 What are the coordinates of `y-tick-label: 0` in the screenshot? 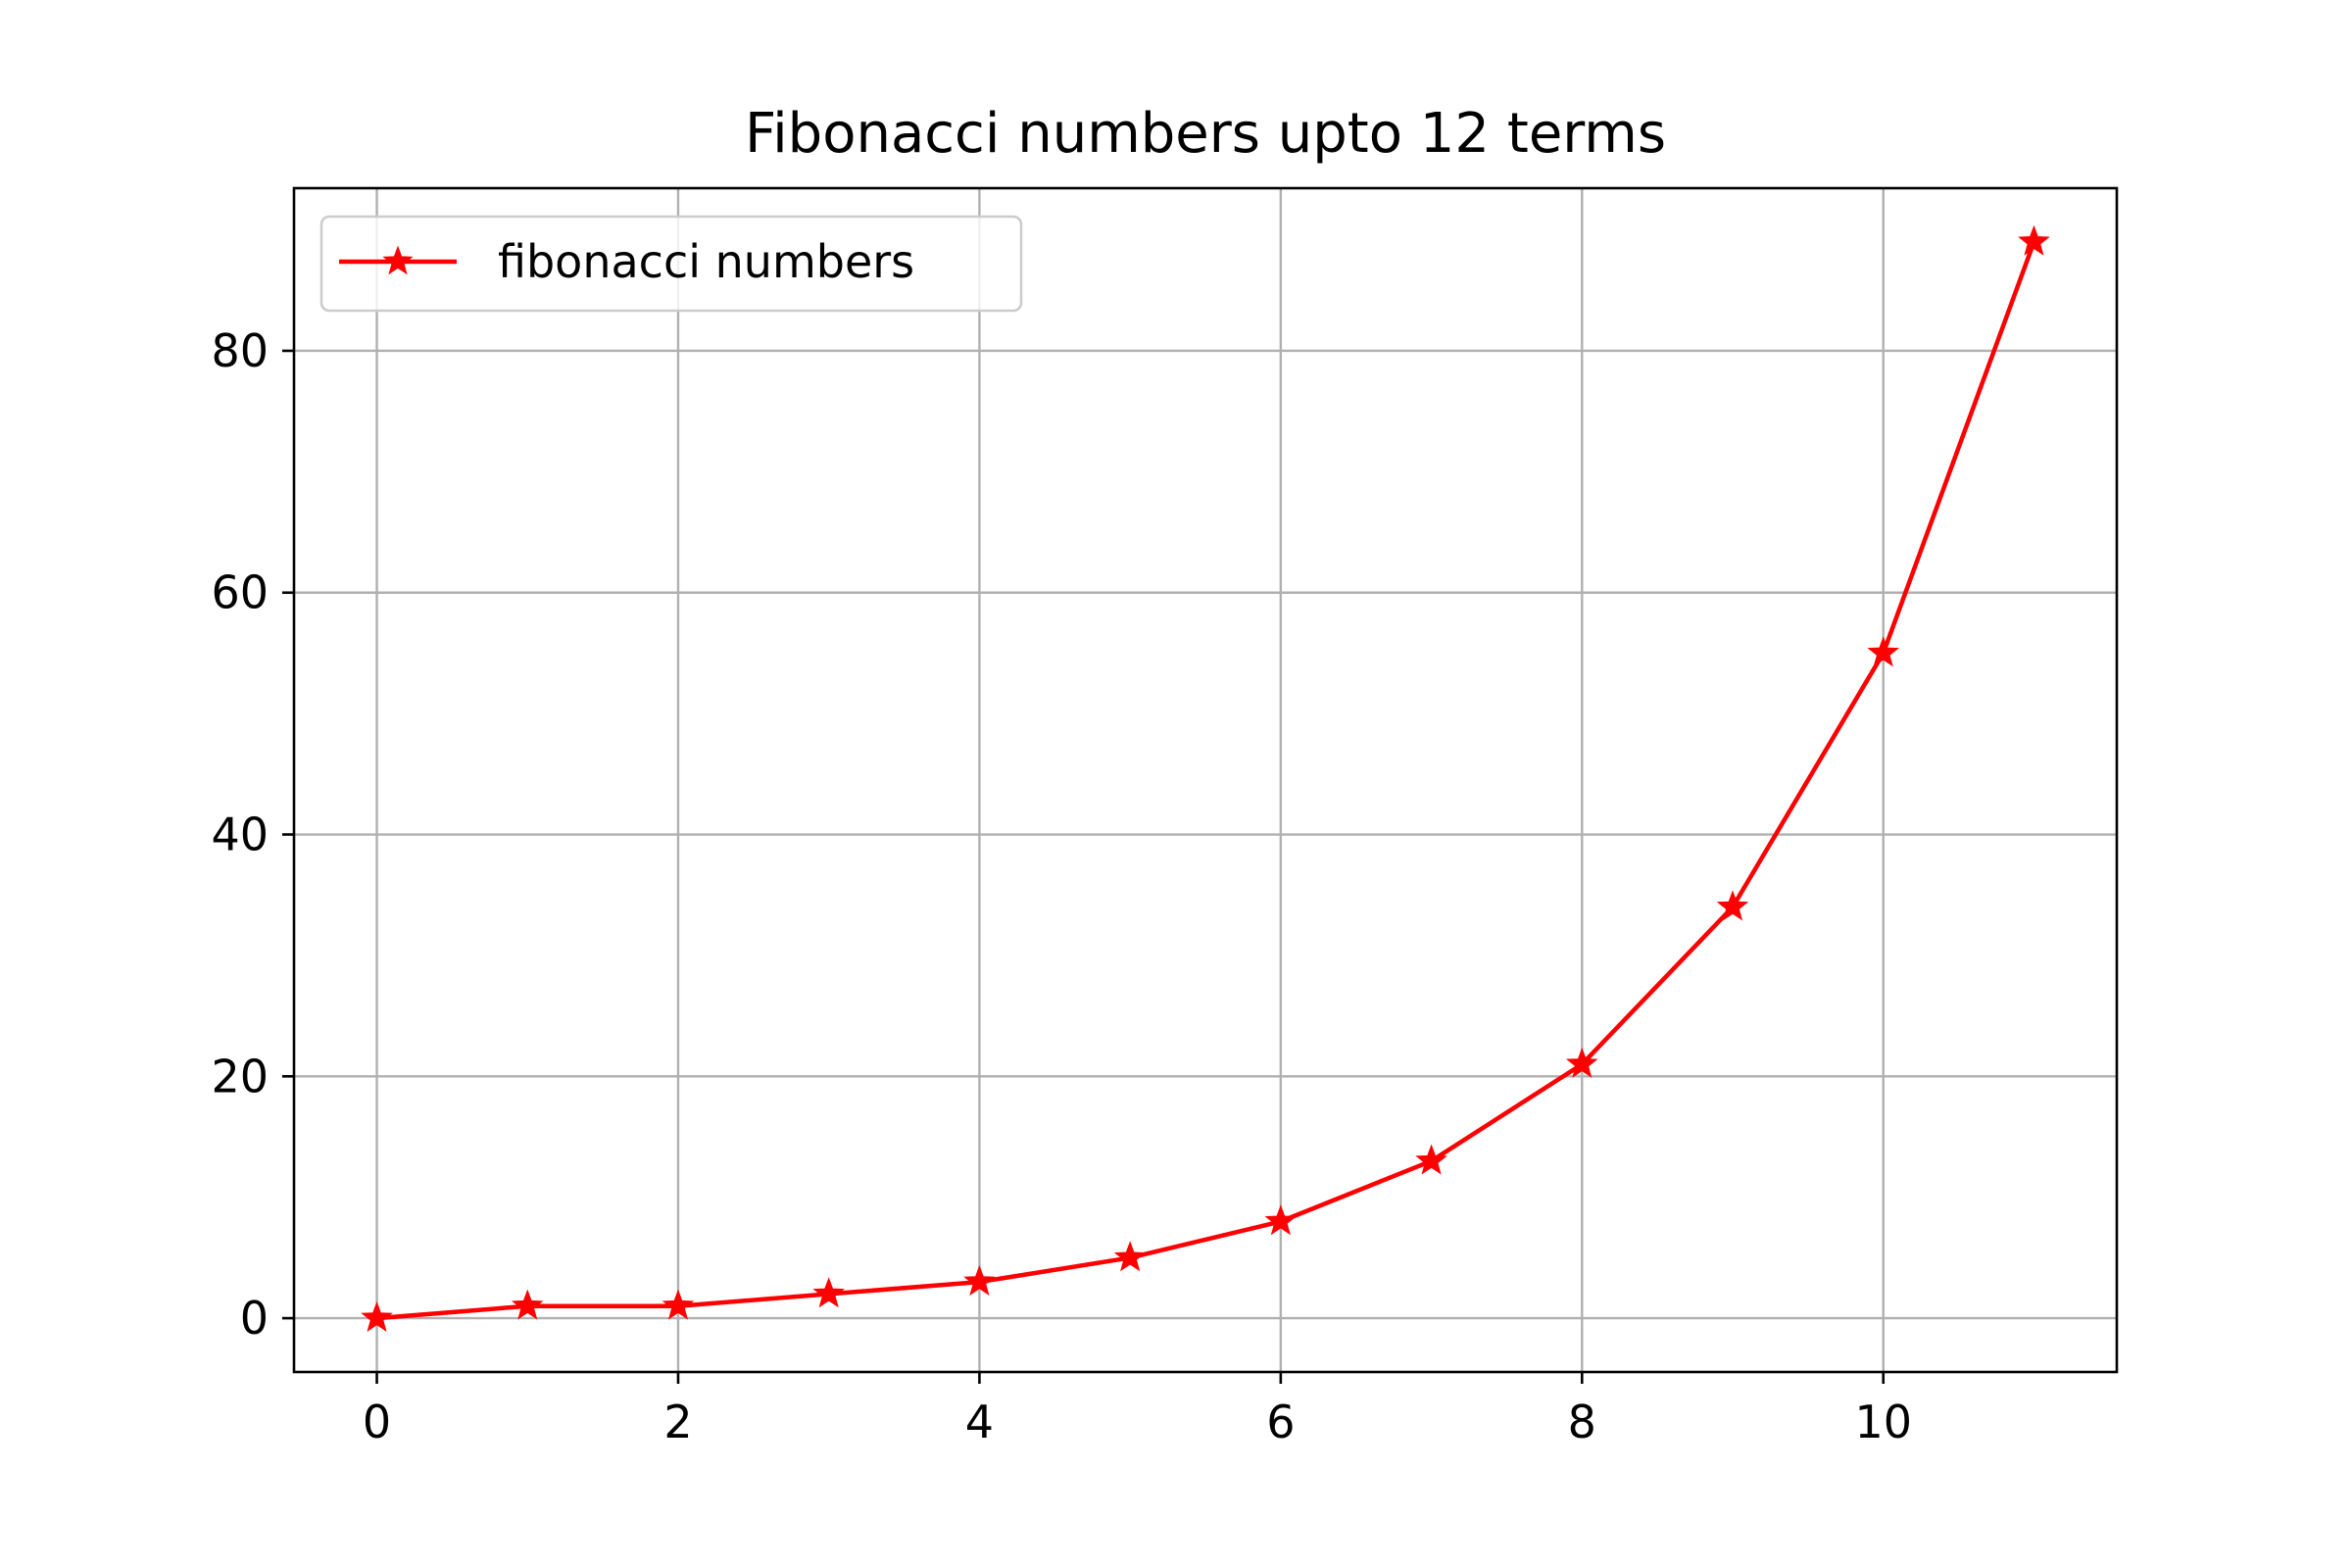 It's located at (254, 1318).